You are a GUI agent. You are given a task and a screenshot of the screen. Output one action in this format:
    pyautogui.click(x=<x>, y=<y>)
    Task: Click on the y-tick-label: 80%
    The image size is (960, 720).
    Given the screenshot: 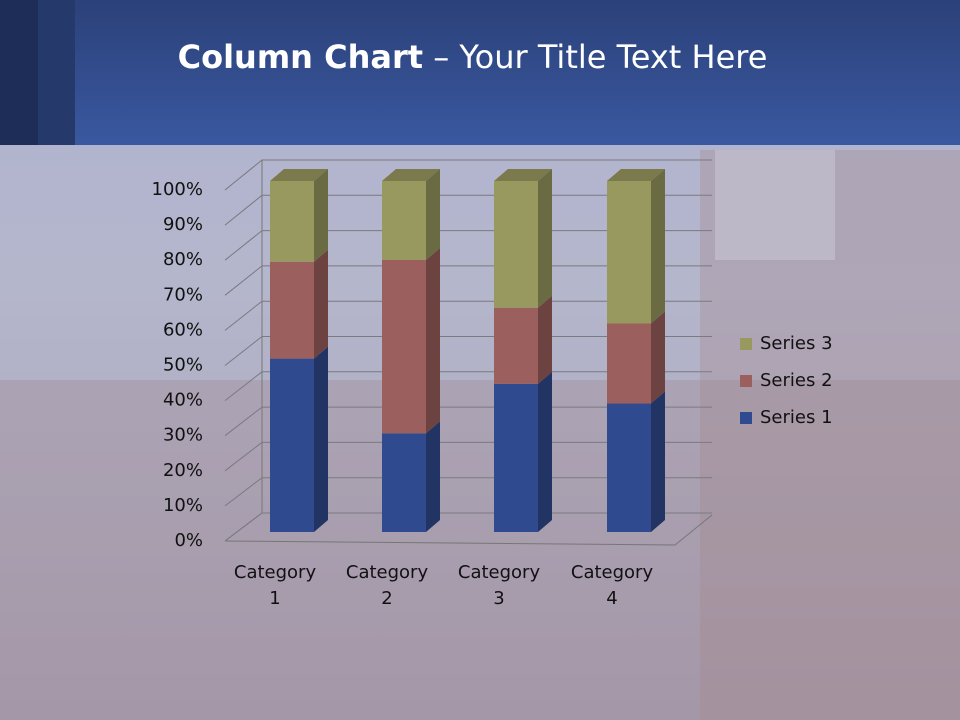 What is the action you would take?
    pyautogui.click(x=183, y=259)
    